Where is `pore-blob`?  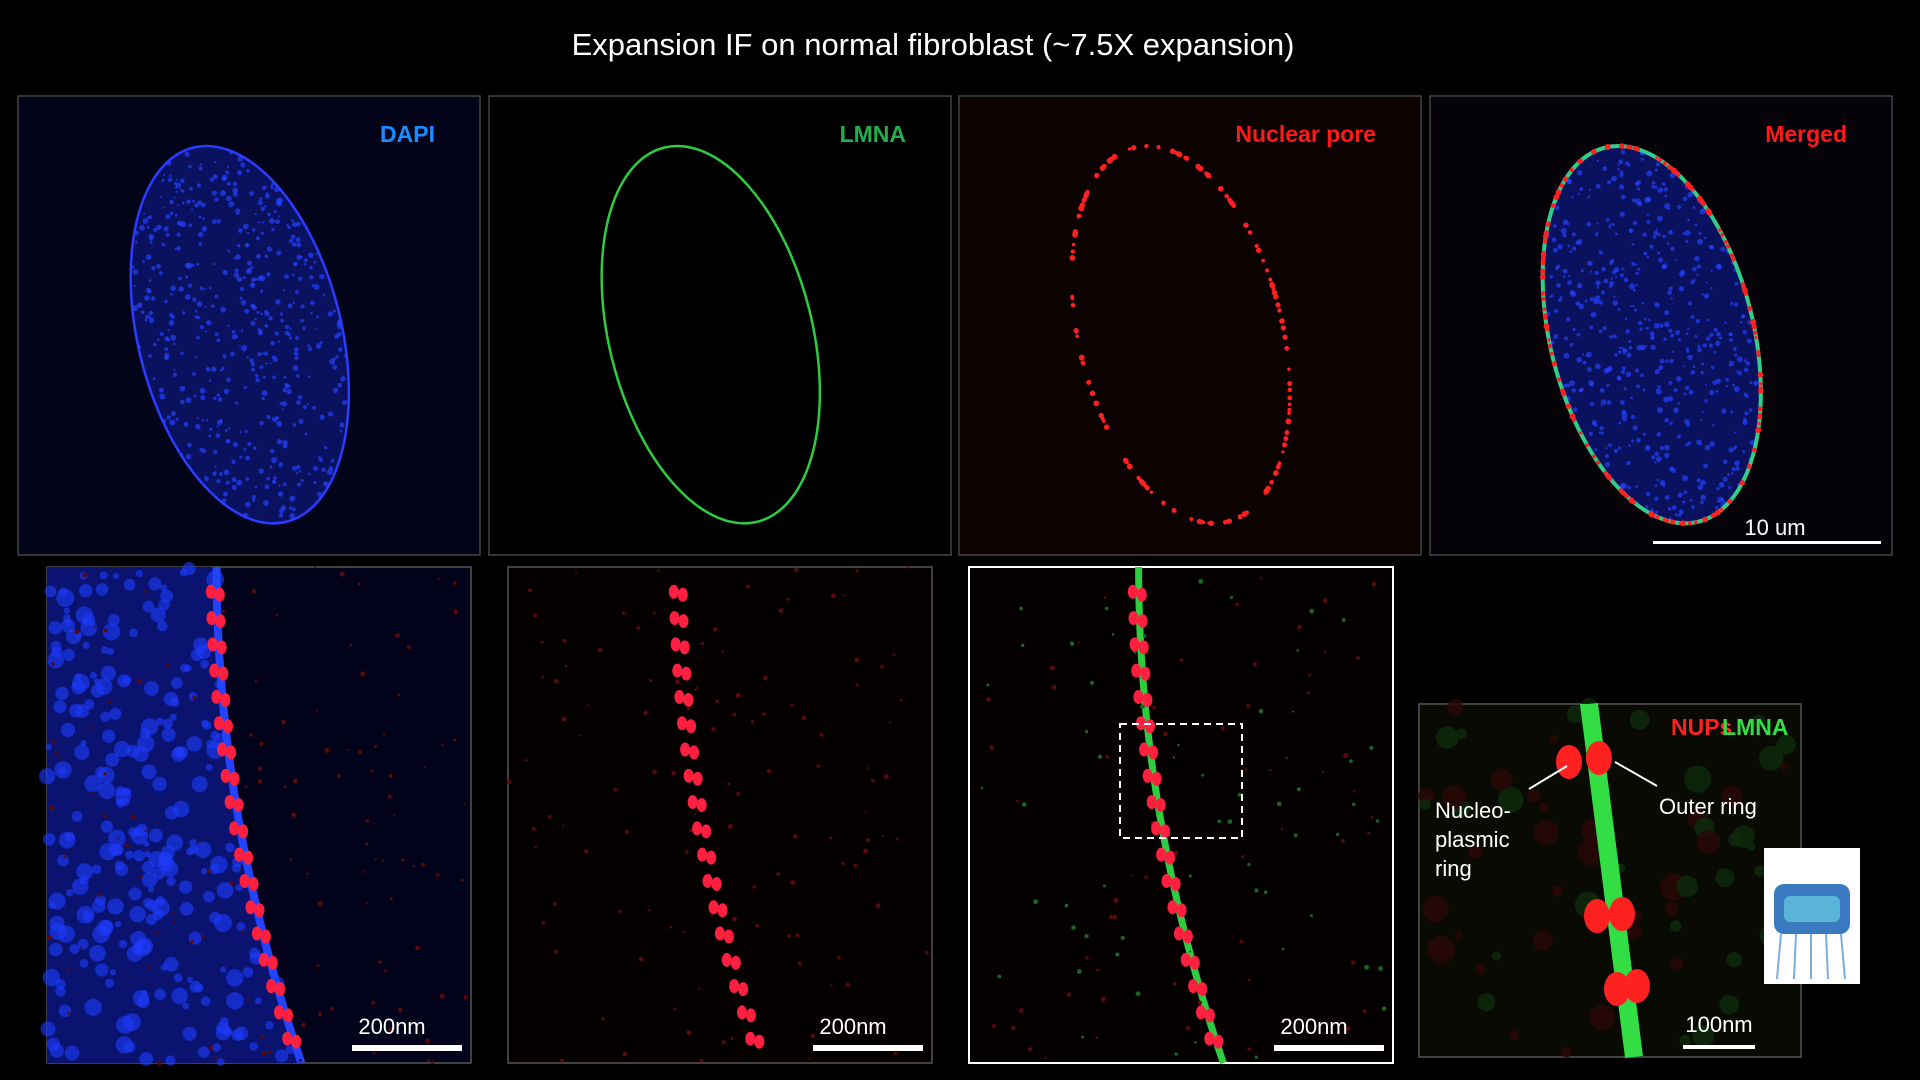
pore-blob is located at coordinates (1622, 914).